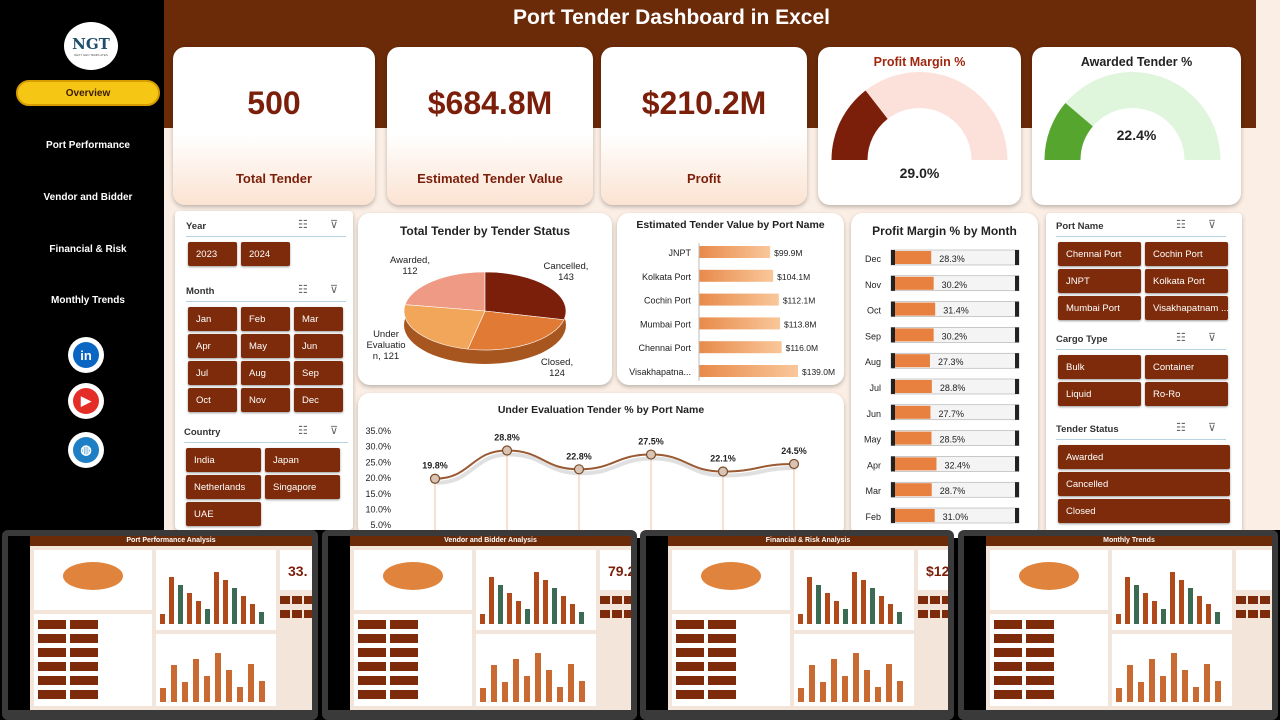 The image size is (1280, 720). Describe the element at coordinates (265, 346) in the screenshot. I see `slicer-item-may: May` at that location.